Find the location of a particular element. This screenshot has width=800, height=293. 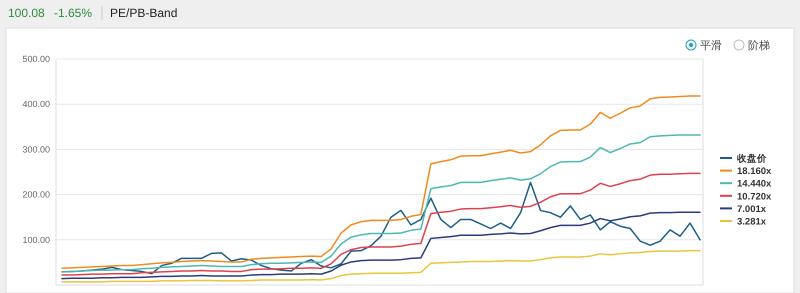

text: 平滑 is located at coordinates (711, 46).